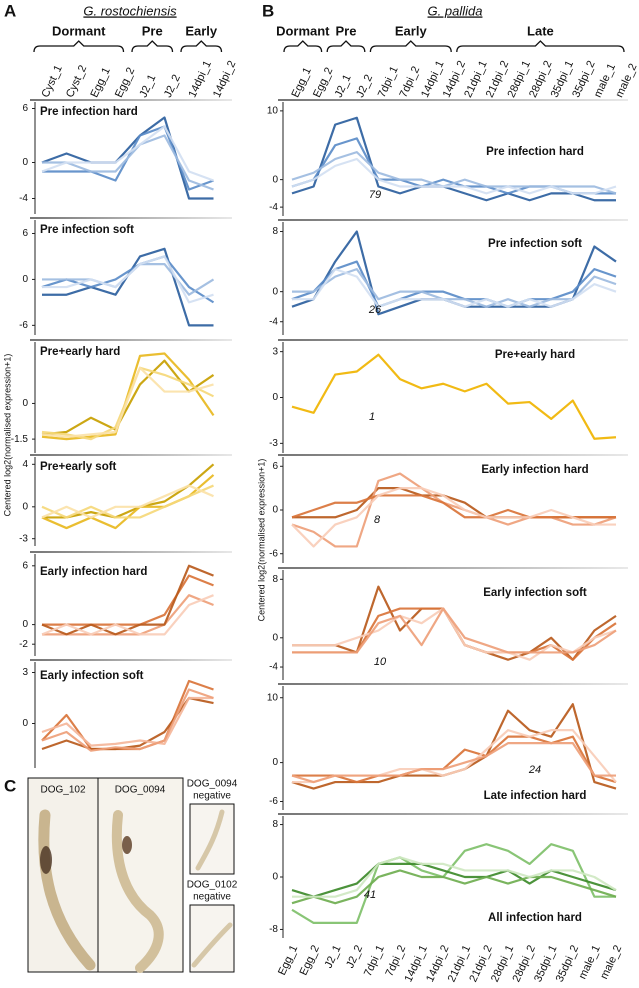 The width and height of the screenshot is (639, 988). Describe the element at coordinates (199, 79) in the screenshot. I see `x-tick-label: 14dpi_1` at that location.